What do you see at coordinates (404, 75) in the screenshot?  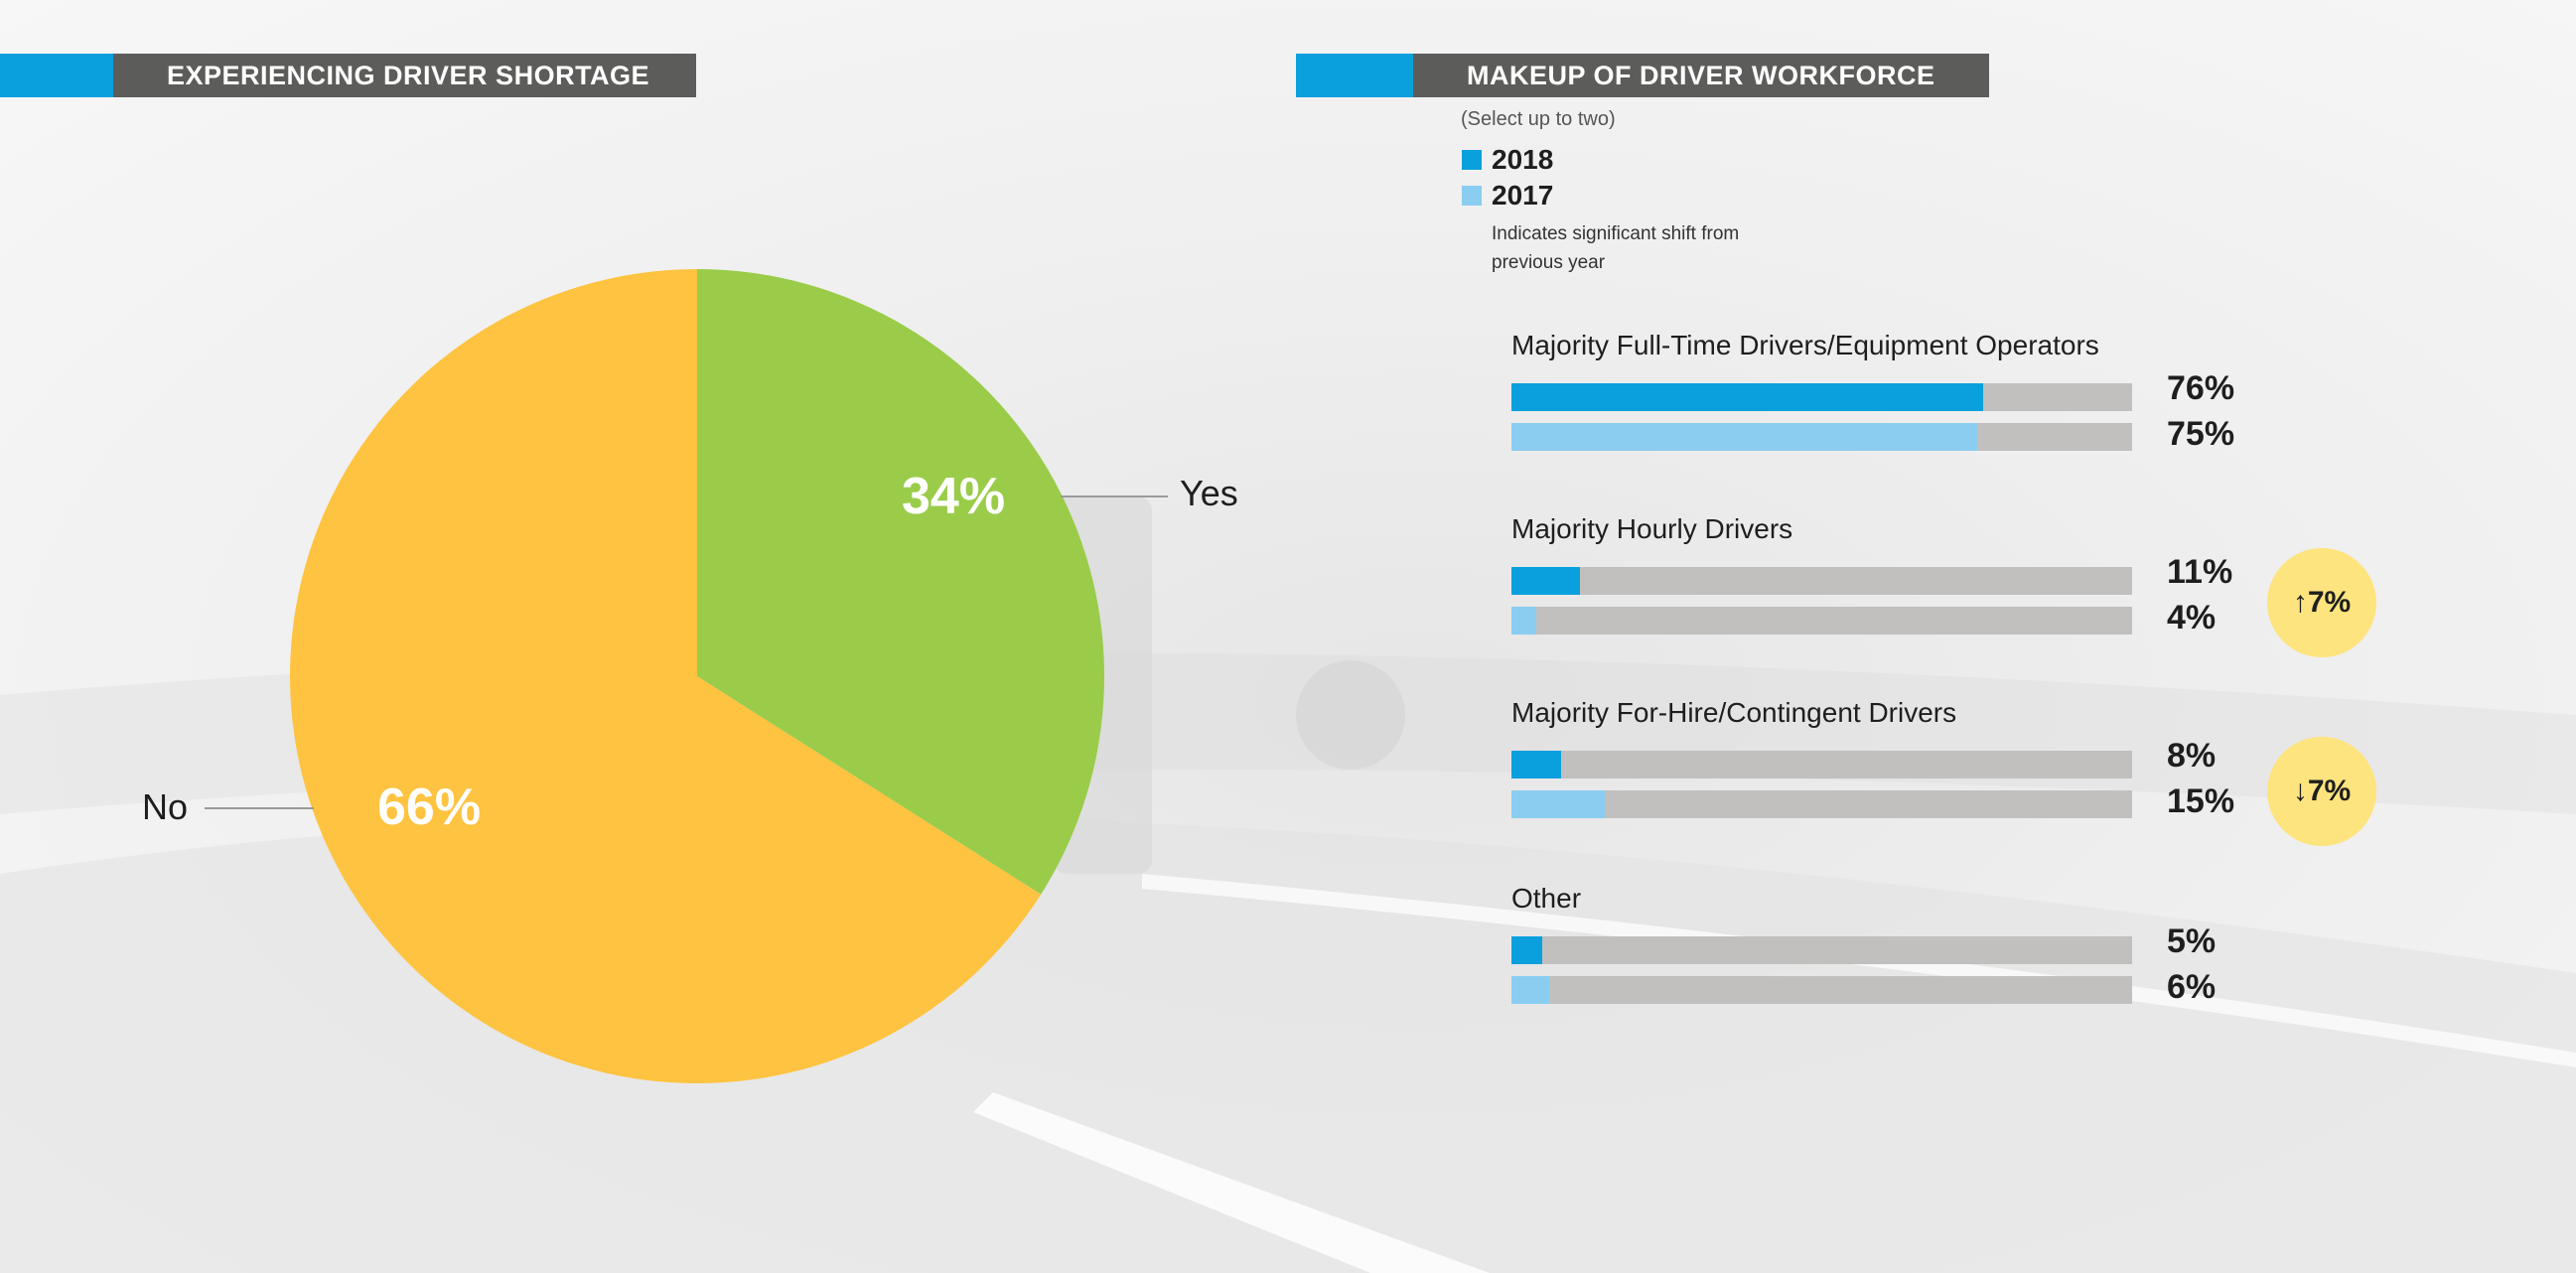 I see `pie-panel-title: EXPERIENCING DRIVER SHORTAGE` at bounding box center [404, 75].